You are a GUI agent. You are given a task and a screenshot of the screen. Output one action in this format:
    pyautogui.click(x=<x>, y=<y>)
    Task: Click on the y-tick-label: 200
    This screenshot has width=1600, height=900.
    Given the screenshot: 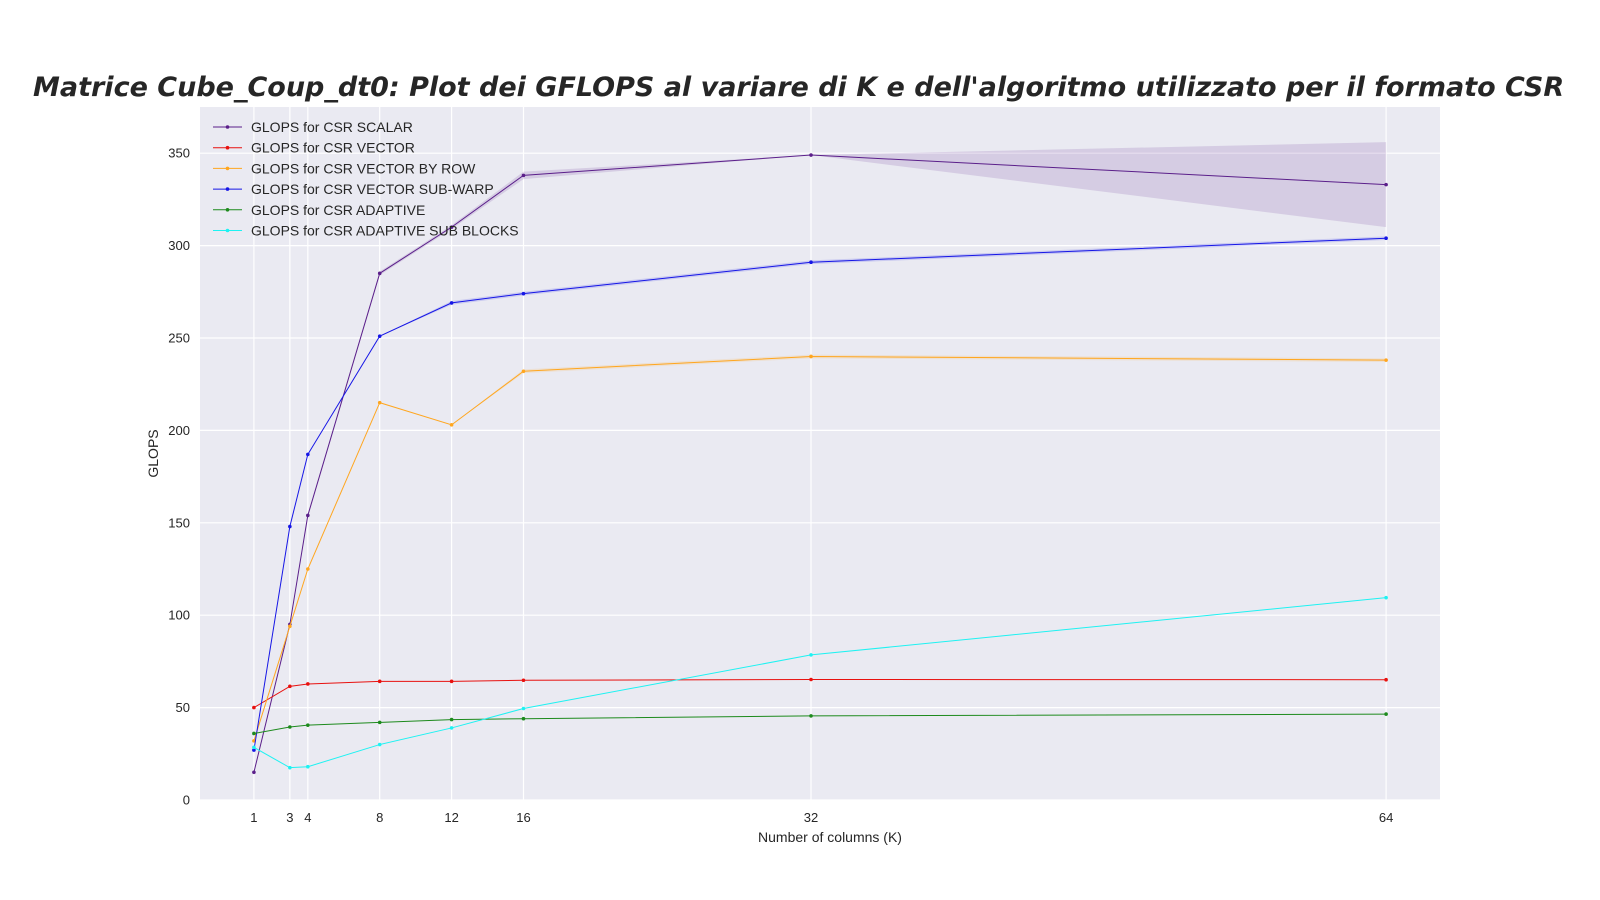 What is the action you would take?
    pyautogui.click(x=179, y=430)
    